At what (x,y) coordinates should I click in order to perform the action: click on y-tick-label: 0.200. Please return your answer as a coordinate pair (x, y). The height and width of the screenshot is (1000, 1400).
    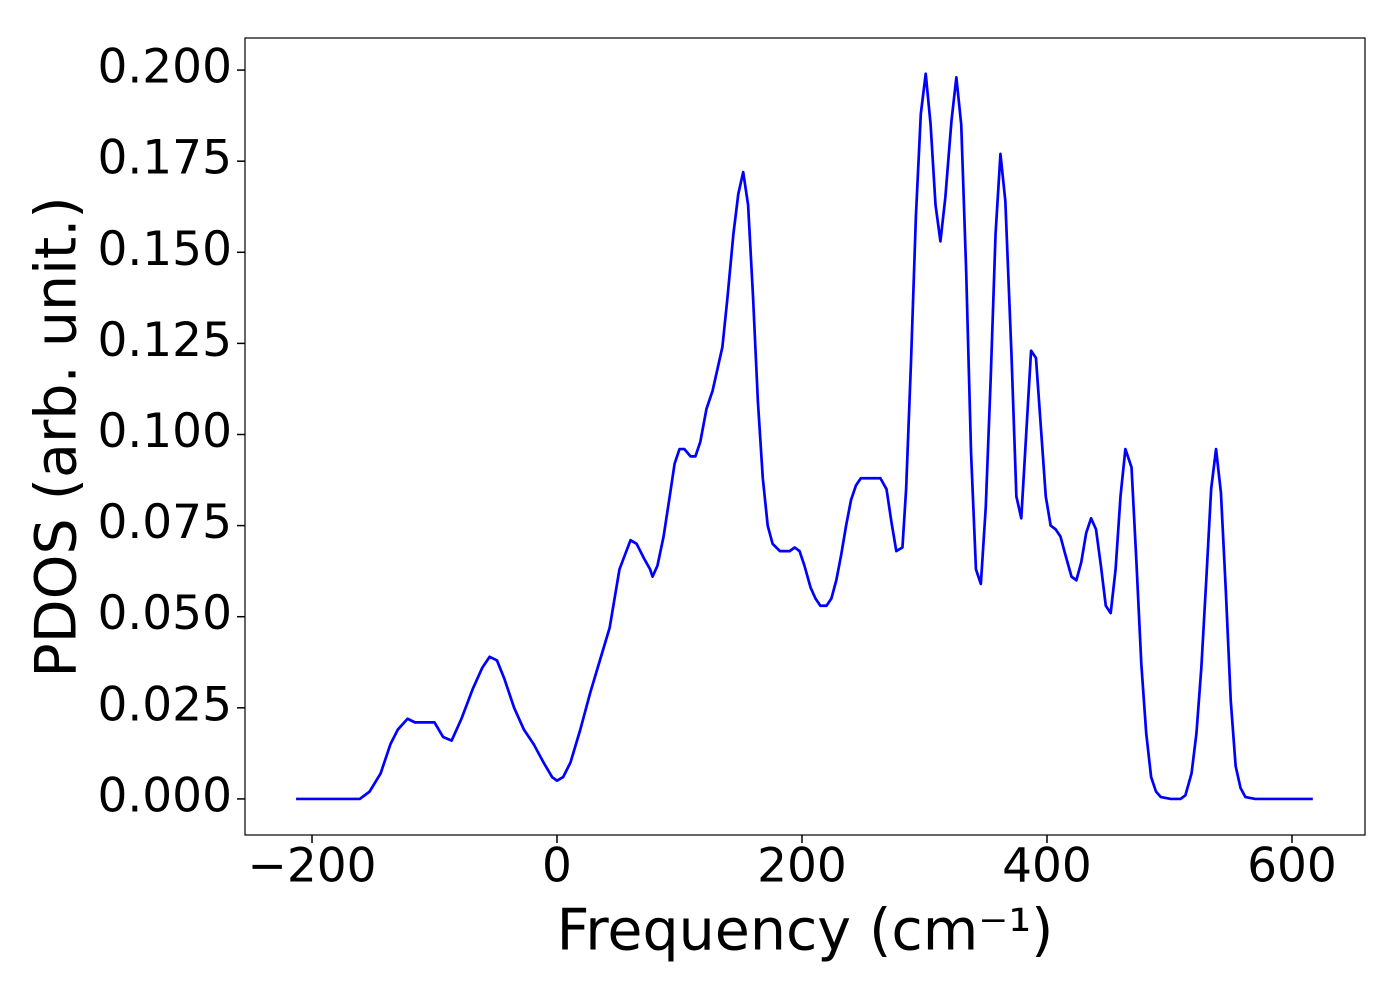
    Looking at the image, I should click on (164, 67).